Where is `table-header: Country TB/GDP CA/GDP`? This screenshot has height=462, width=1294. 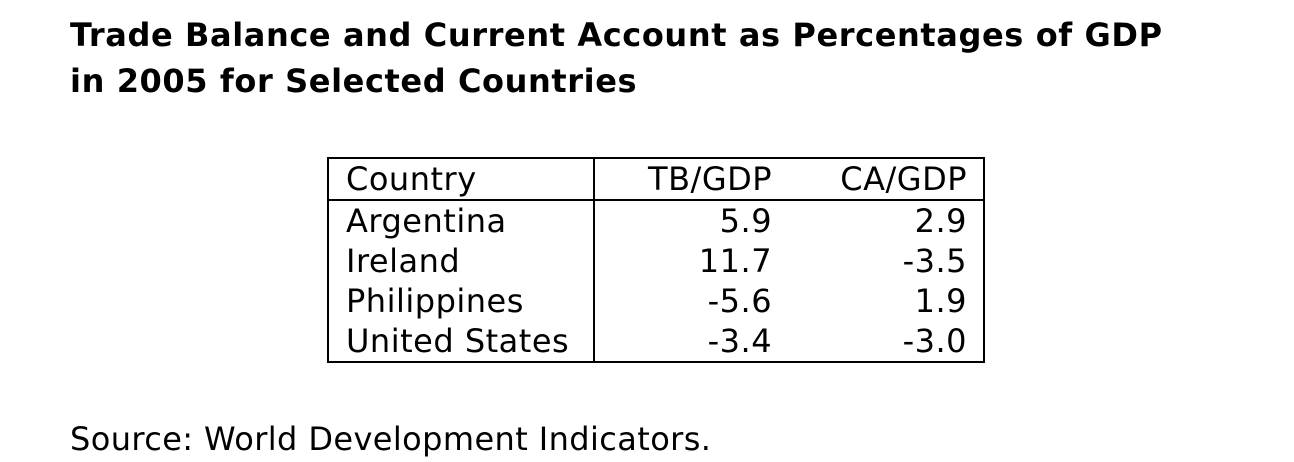
table-header: Country TB/GDP CA/GDP is located at coordinates (656, 179).